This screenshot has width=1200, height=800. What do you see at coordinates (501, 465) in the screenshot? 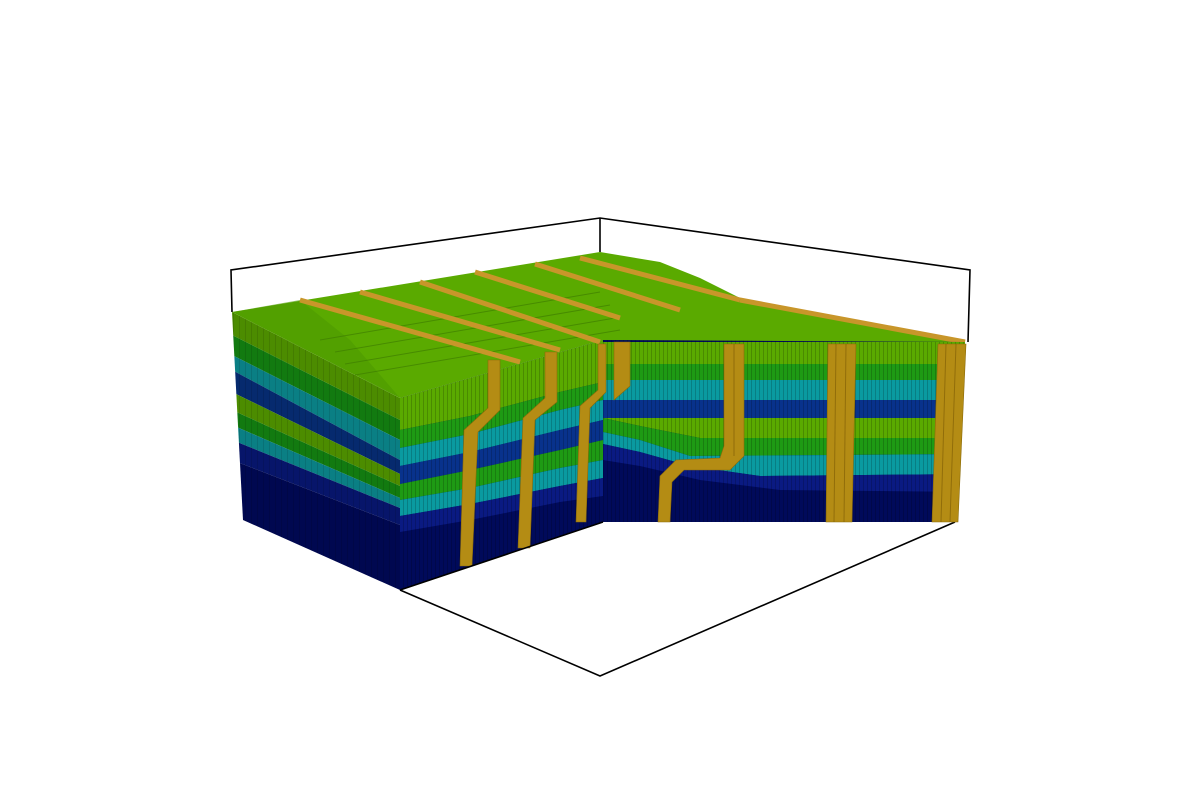
I see `middle-face` at bounding box center [501, 465].